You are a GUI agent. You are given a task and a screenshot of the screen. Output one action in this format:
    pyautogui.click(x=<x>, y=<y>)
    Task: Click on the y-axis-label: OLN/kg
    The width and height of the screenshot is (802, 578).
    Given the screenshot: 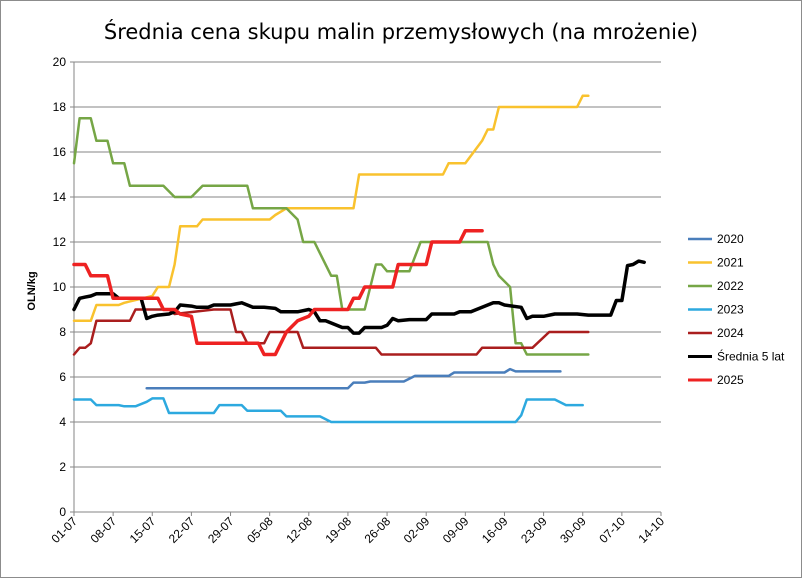 What is the action you would take?
    pyautogui.click(x=32, y=290)
    